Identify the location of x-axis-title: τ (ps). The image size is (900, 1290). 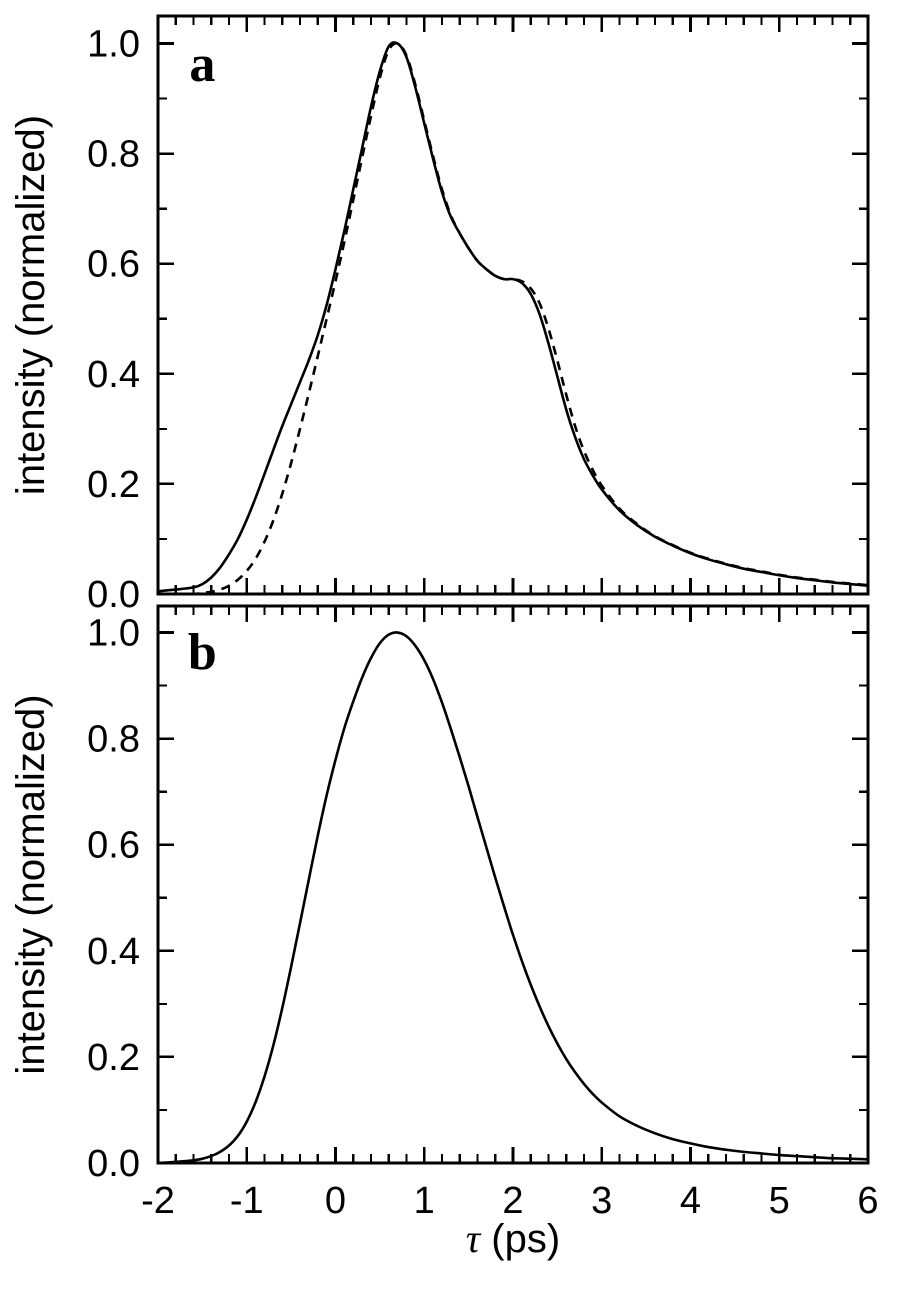
(513, 1238).